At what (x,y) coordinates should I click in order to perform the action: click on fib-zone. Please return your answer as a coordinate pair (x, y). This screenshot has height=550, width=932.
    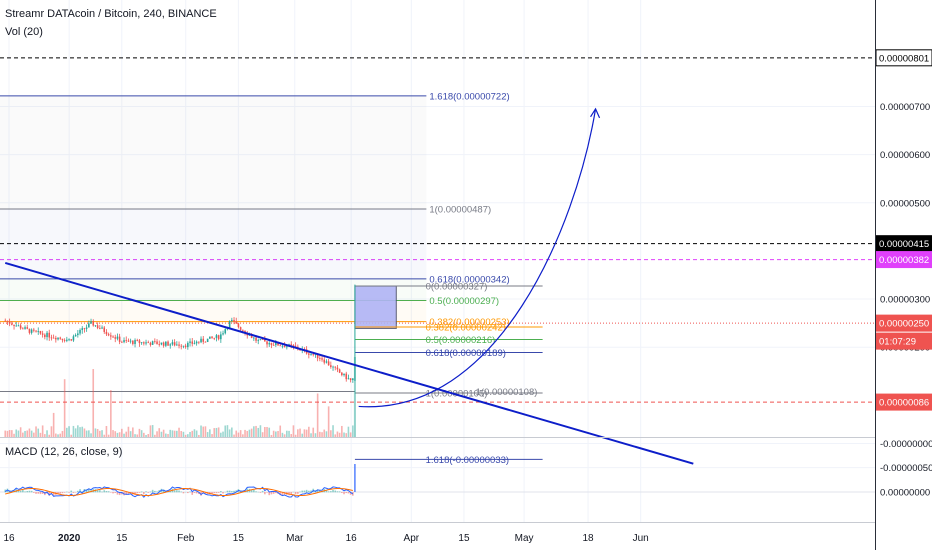
    Looking at the image, I should click on (213, 311).